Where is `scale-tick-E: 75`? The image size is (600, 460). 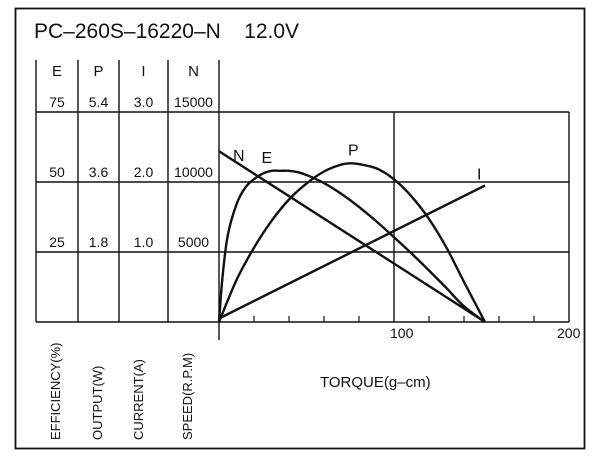 scale-tick-E: 75 is located at coordinates (57, 102).